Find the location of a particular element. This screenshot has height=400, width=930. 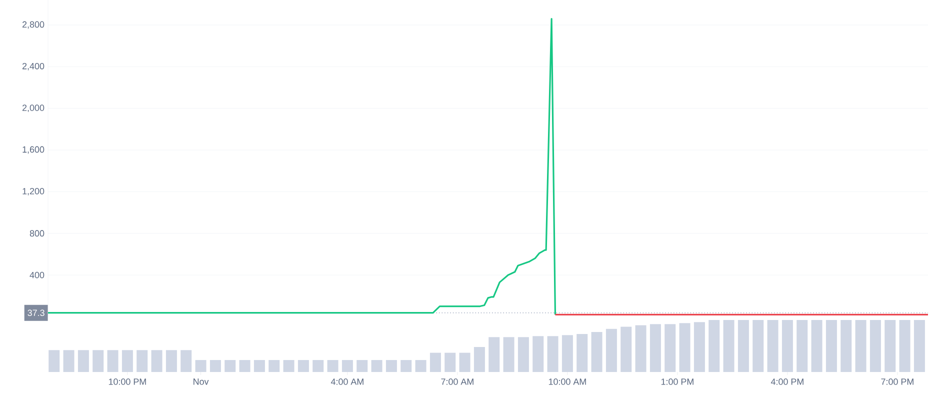

y-tick-label: 400 is located at coordinates (37, 275).